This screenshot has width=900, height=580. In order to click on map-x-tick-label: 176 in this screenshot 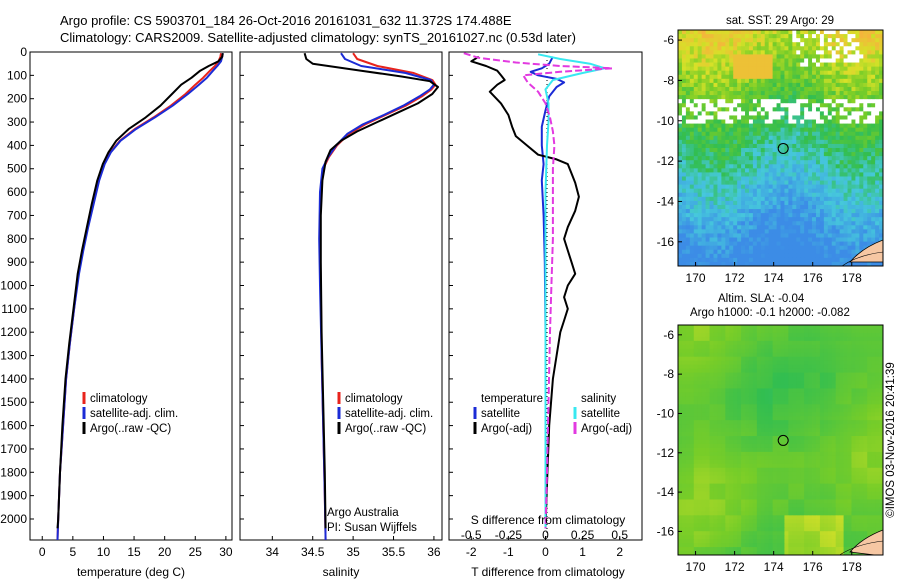, I will do `click(813, 278)`.